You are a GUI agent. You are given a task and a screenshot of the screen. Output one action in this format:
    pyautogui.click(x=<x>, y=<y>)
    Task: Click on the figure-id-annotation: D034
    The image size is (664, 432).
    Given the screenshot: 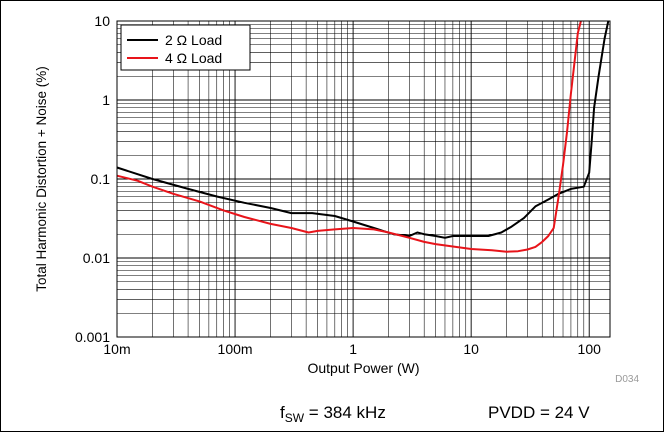 What is the action you would take?
    pyautogui.click(x=627, y=379)
    